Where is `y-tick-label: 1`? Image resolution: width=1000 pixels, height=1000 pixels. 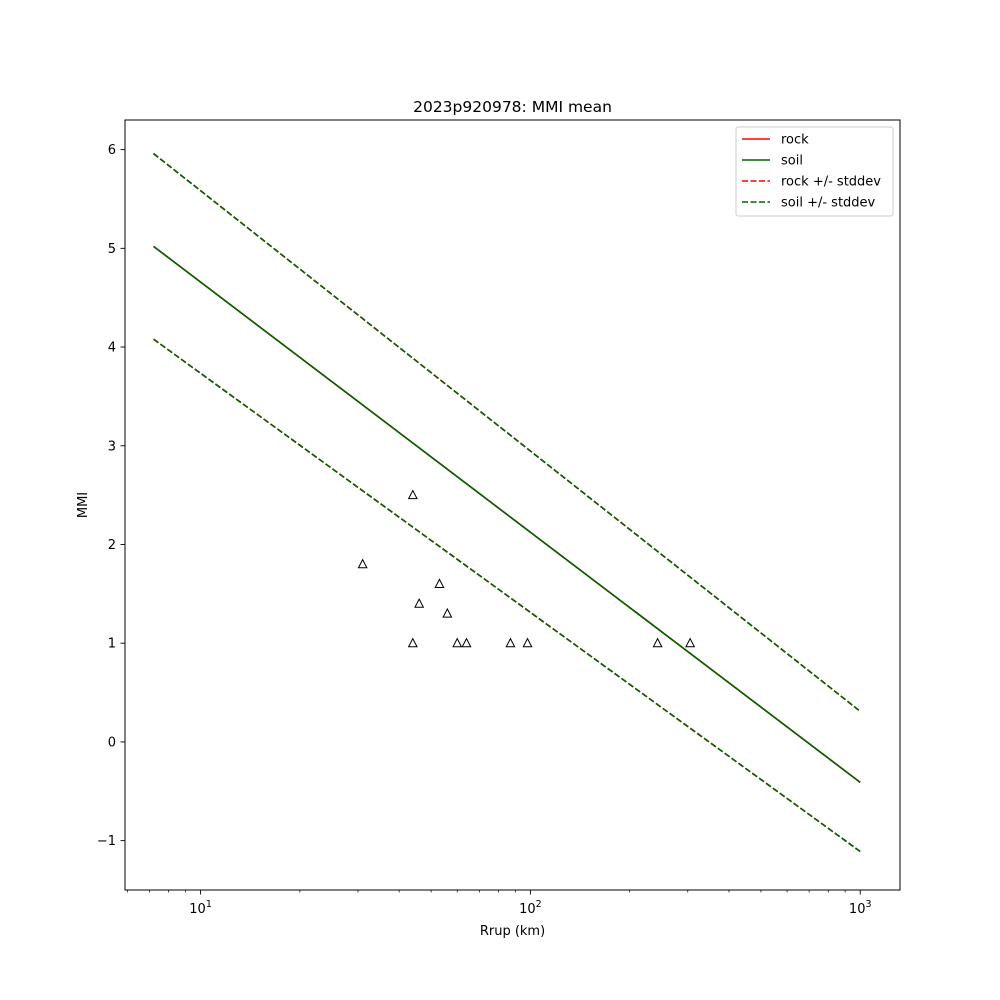
y-tick-label: 1 is located at coordinates (112, 644).